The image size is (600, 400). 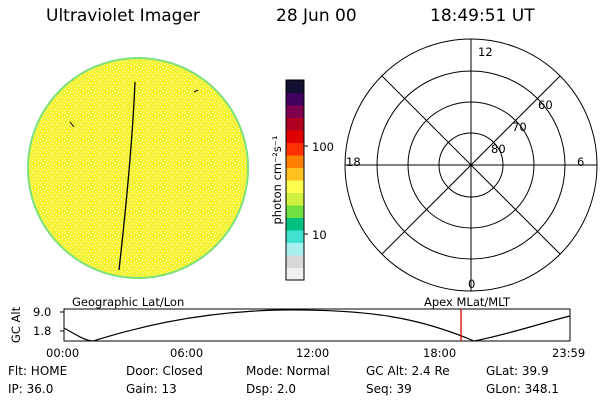 I want to click on time-tick: 23:59, so click(x=569, y=353).